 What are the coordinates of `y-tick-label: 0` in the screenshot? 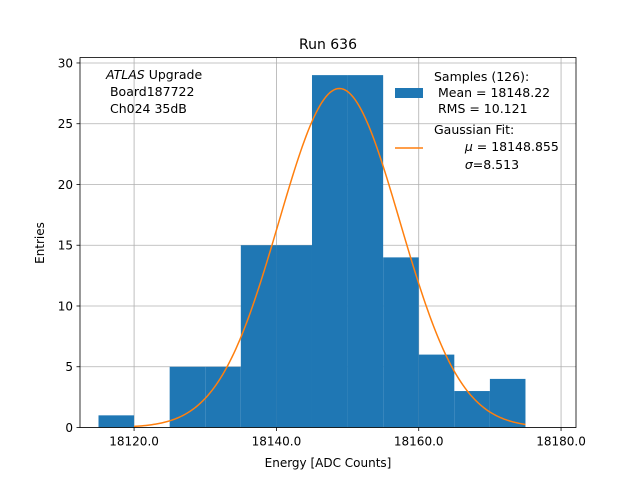 It's located at (69, 428).